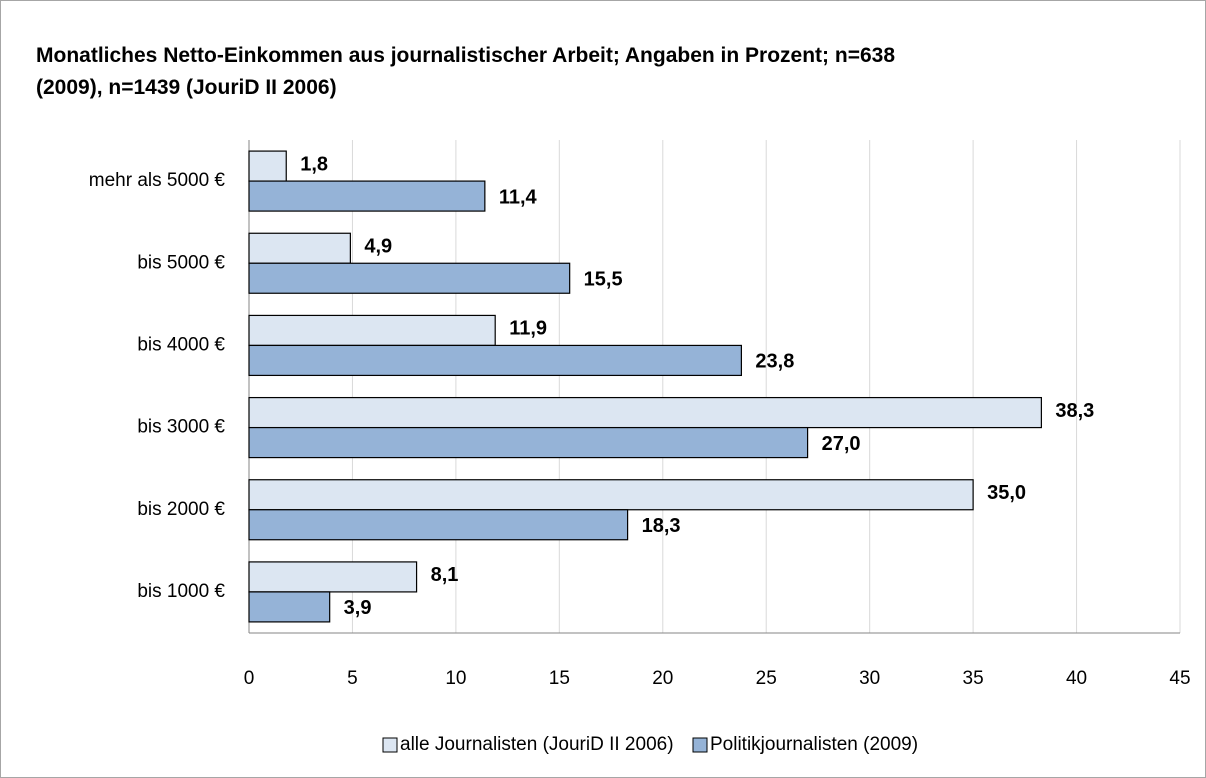 The width and height of the screenshot is (1206, 778). Describe the element at coordinates (181, 591) in the screenshot. I see `y-tick-label: bis 1000 €` at that location.